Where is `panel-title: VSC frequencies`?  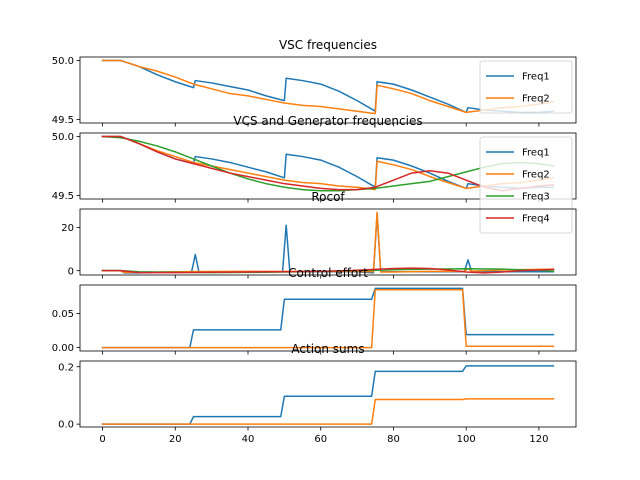 panel-title: VSC frequencies is located at coordinates (328, 45).